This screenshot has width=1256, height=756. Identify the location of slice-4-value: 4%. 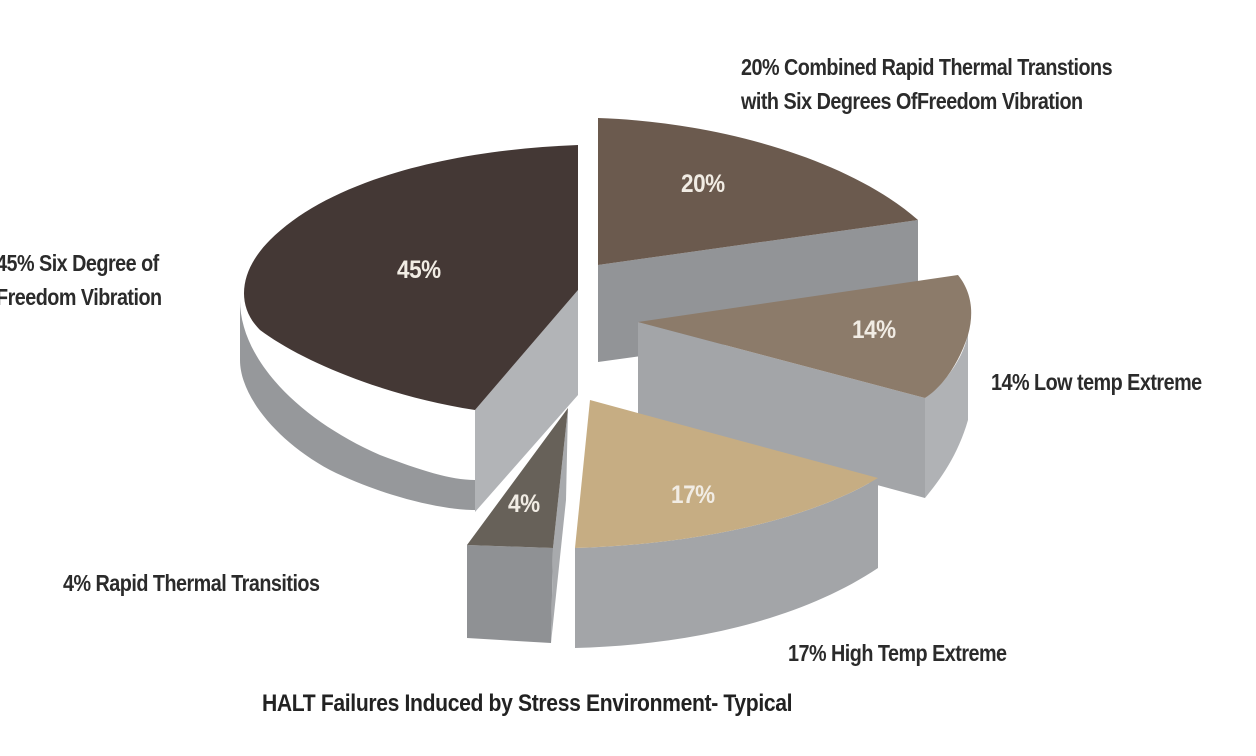
(524, 504).